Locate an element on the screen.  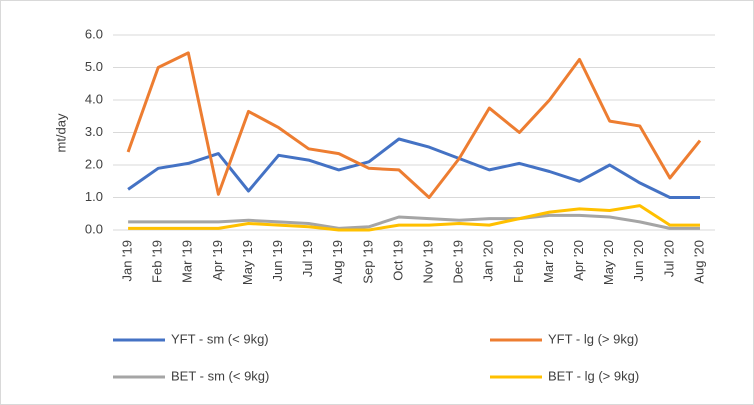
y-tick-label: 3.0 is located at coordinates (94, 131).